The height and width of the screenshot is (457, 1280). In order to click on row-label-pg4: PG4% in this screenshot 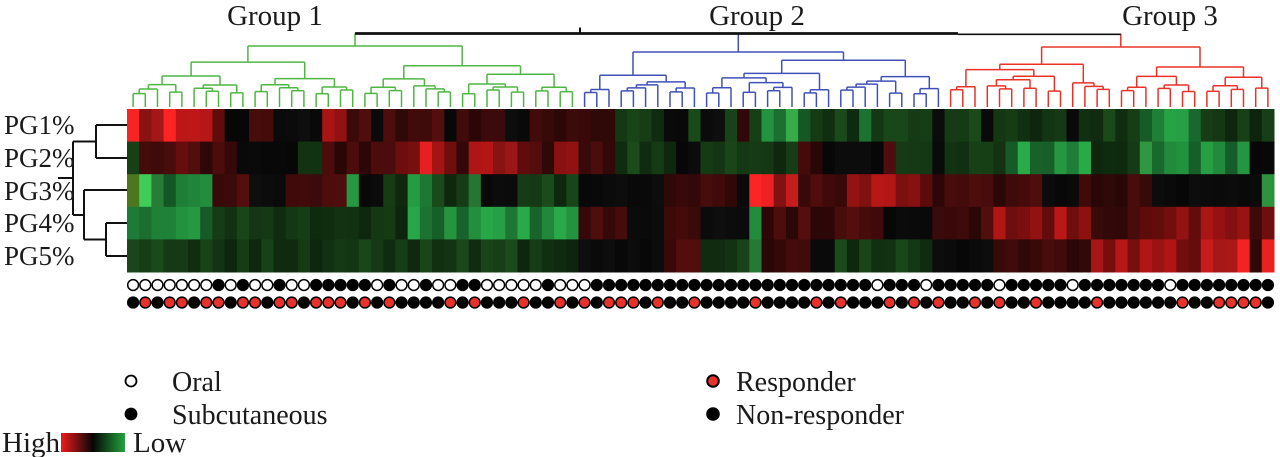, I will do `click(39, 223)`.